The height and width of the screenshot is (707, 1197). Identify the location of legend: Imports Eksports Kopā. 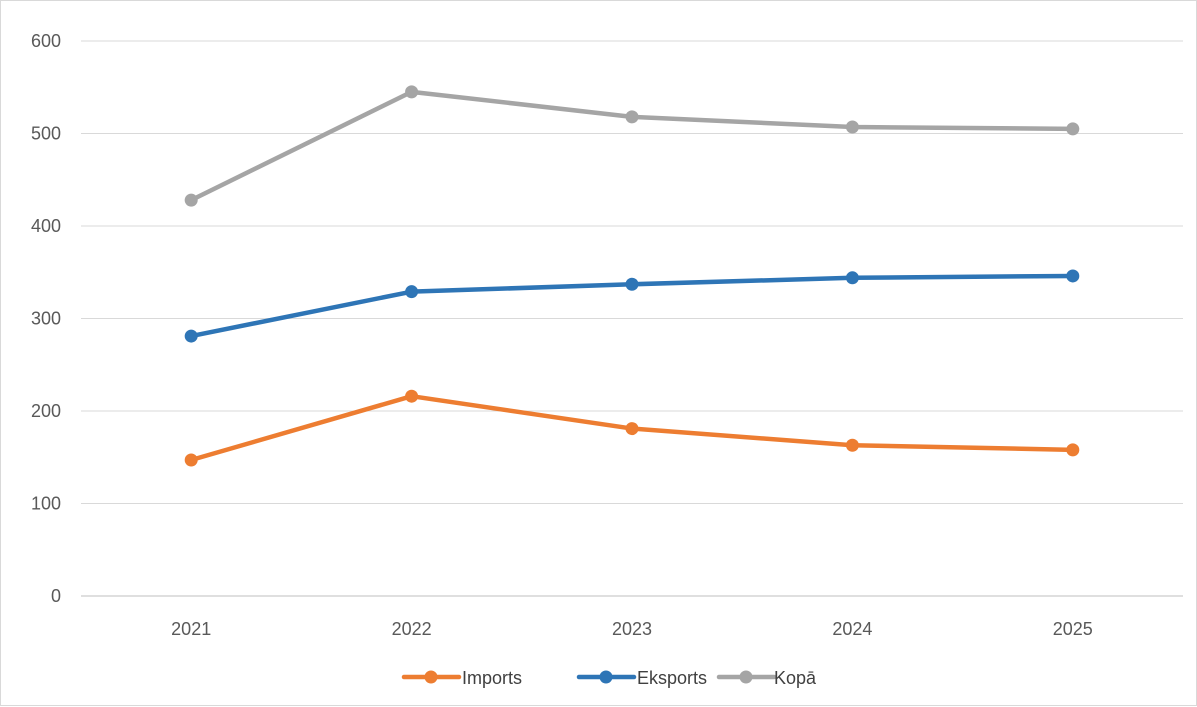
(609, 678).